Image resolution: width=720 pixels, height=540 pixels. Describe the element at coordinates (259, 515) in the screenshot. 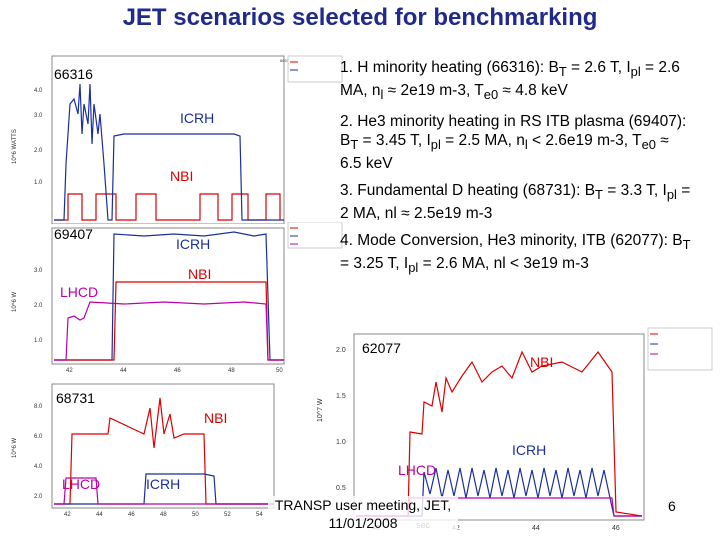

I see `xtick: 54` at that location.